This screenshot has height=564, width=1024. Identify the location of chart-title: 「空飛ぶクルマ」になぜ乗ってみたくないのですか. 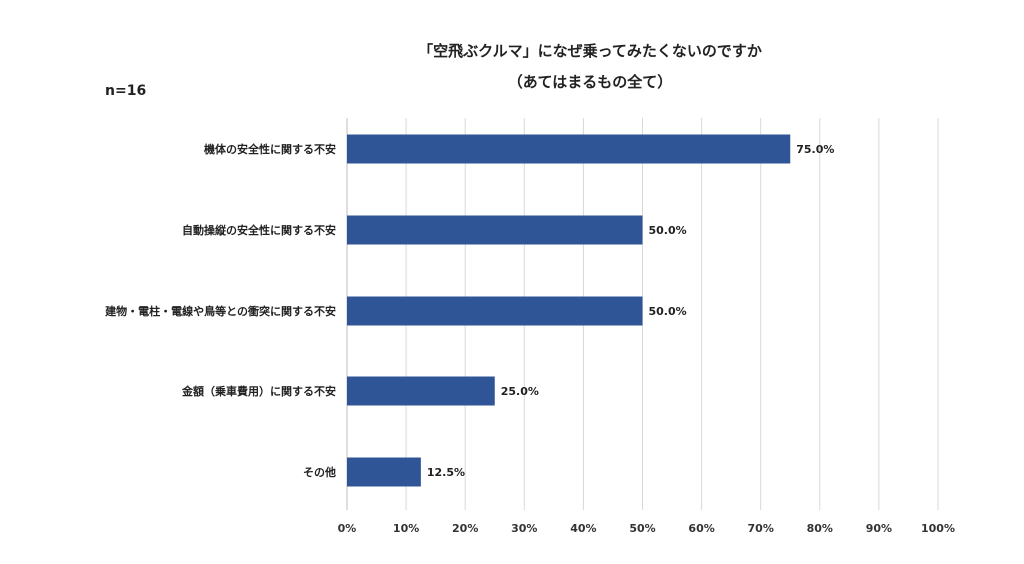
(590, 51).